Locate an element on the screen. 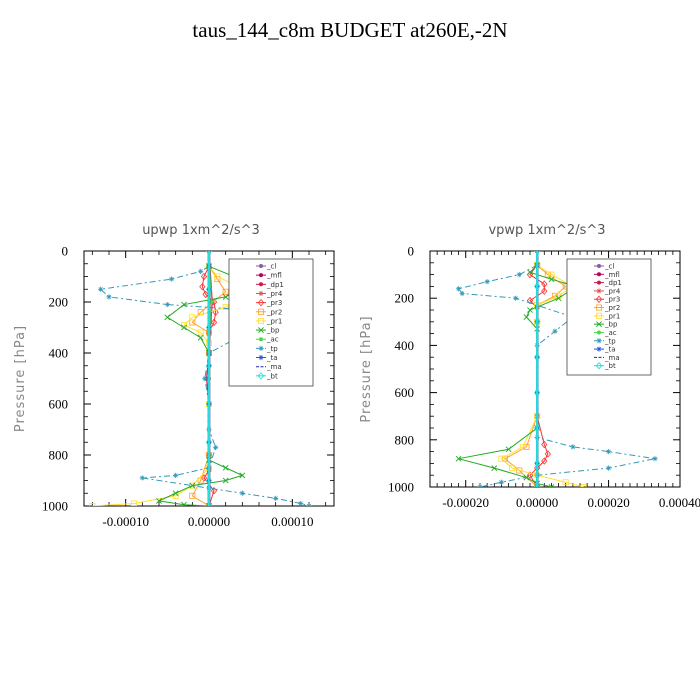 This screenshot has height=700, width=700. legend-box is located at coordinates (609, 317).